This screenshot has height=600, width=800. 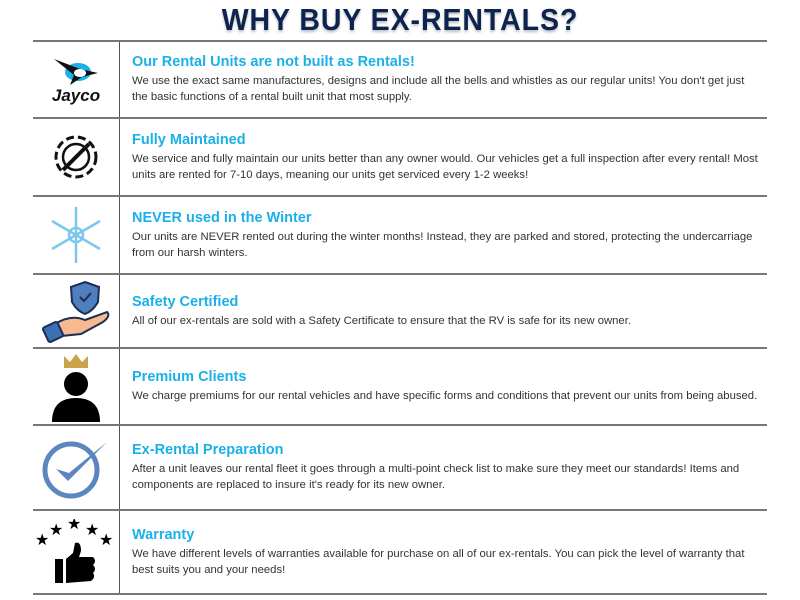 I want to click on snowflake-icon, so click(x=76, y=235).